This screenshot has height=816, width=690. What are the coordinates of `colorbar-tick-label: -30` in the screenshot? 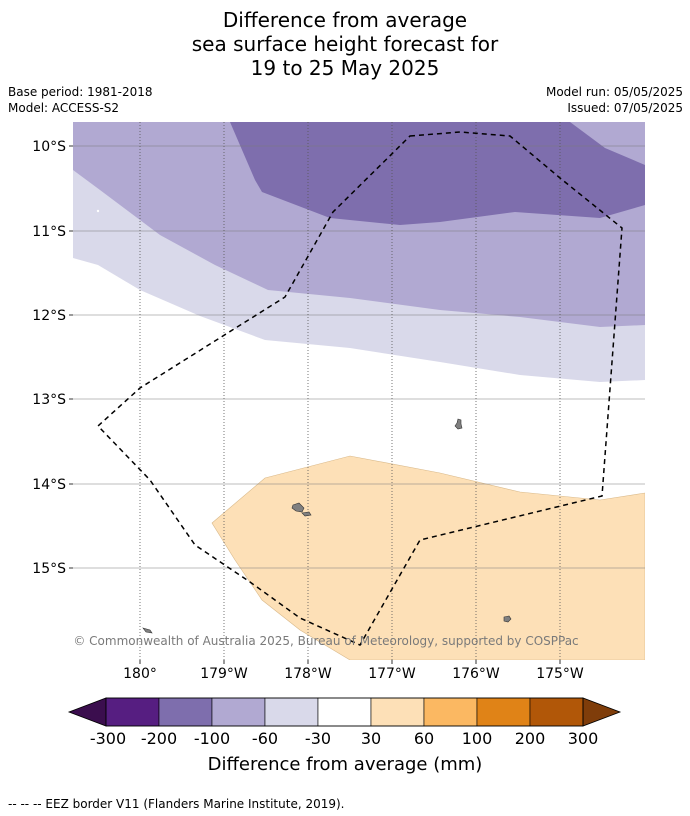 It's located at (318, 738).